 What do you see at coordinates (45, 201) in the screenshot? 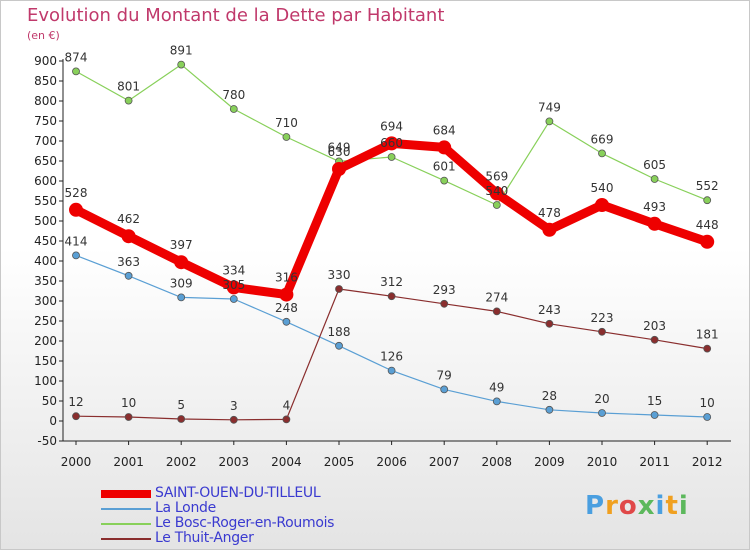
I see `y-tick-label: 550` at bounding box center [45, 201].